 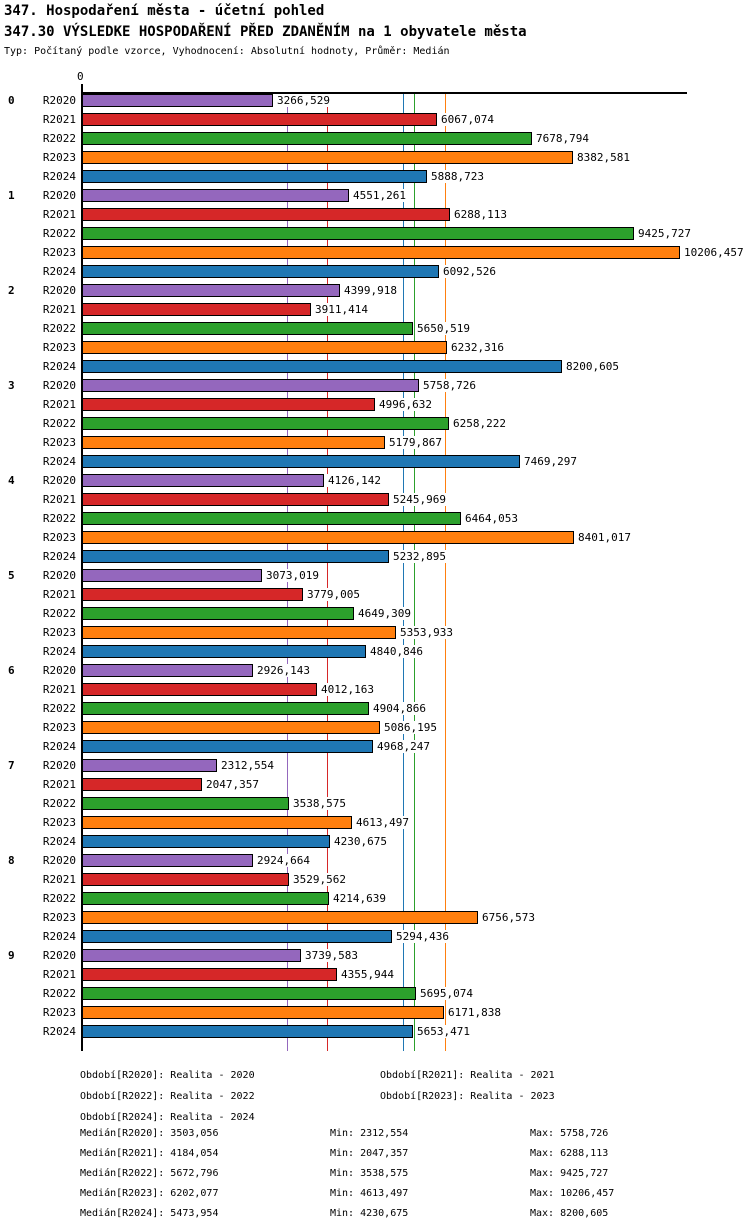 I want to click on group-label: 4, so click(x=11, y=480).